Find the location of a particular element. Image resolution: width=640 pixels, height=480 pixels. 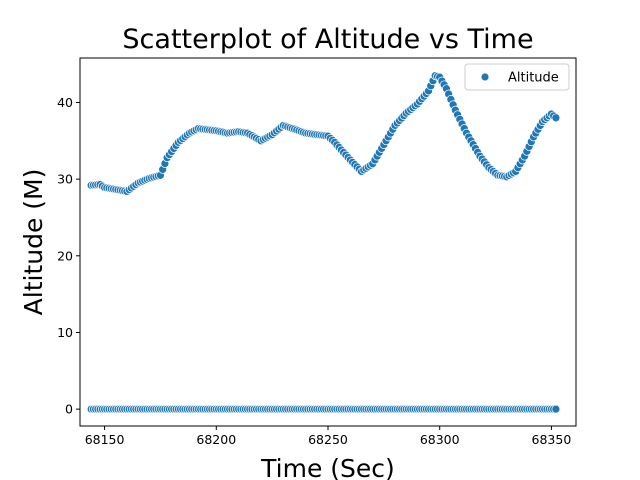

y-tick-label: 40 is located at coordinates (65, 102).